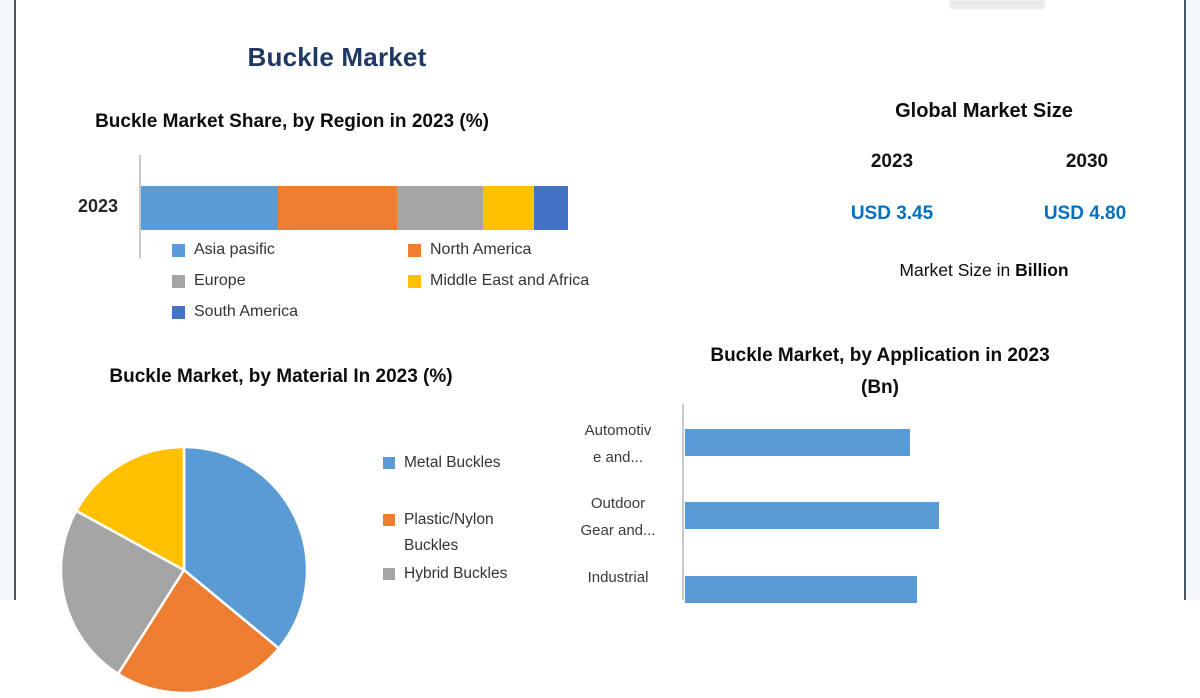 The image size is (1200, 698). Describe the element at coordinates (1042, 270) in the screenshot. I see `market-size-caption-unit: Billion` at that location.